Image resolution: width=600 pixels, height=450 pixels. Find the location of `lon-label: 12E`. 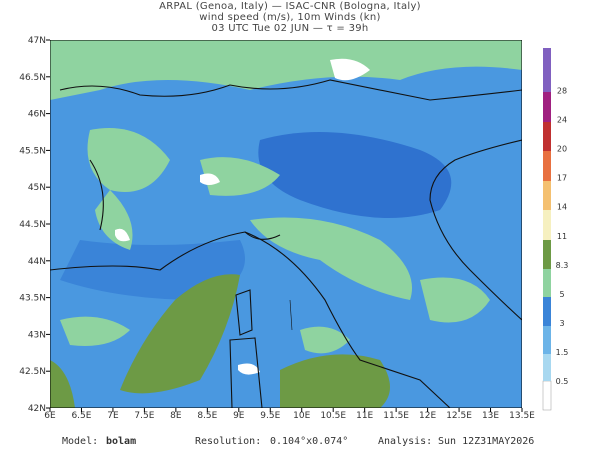

lon-label: 12E is located at coordinates (427, 416).